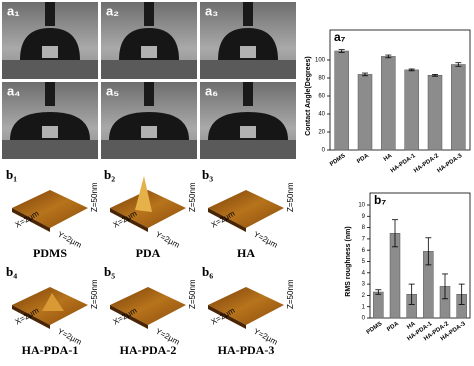  I want to click on y-axis-label: RMS roughness (nm), so click(348, 261).